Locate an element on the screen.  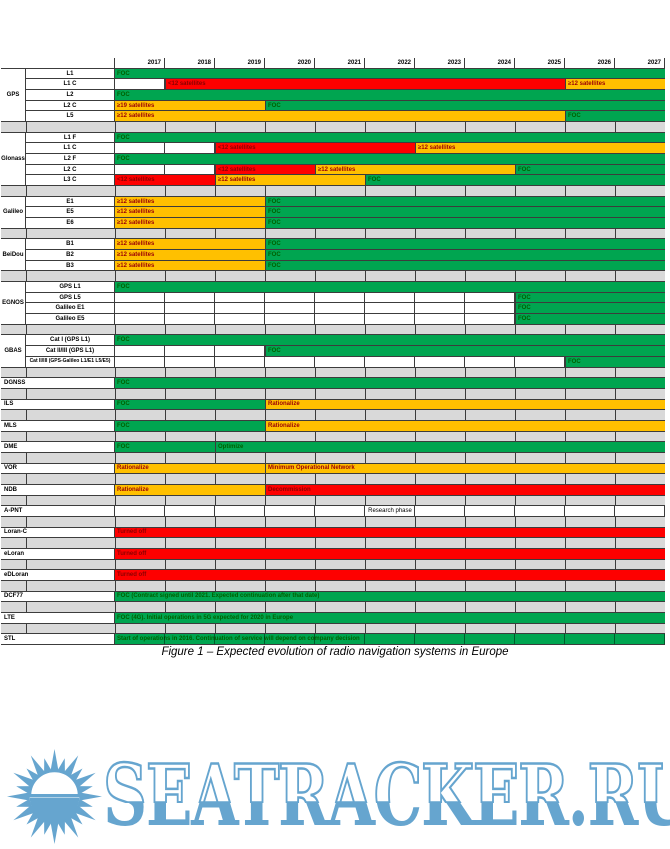
watermark-text: SEATRACKER.RU SEATRACKER.RU is located at coordinates (386, 797).